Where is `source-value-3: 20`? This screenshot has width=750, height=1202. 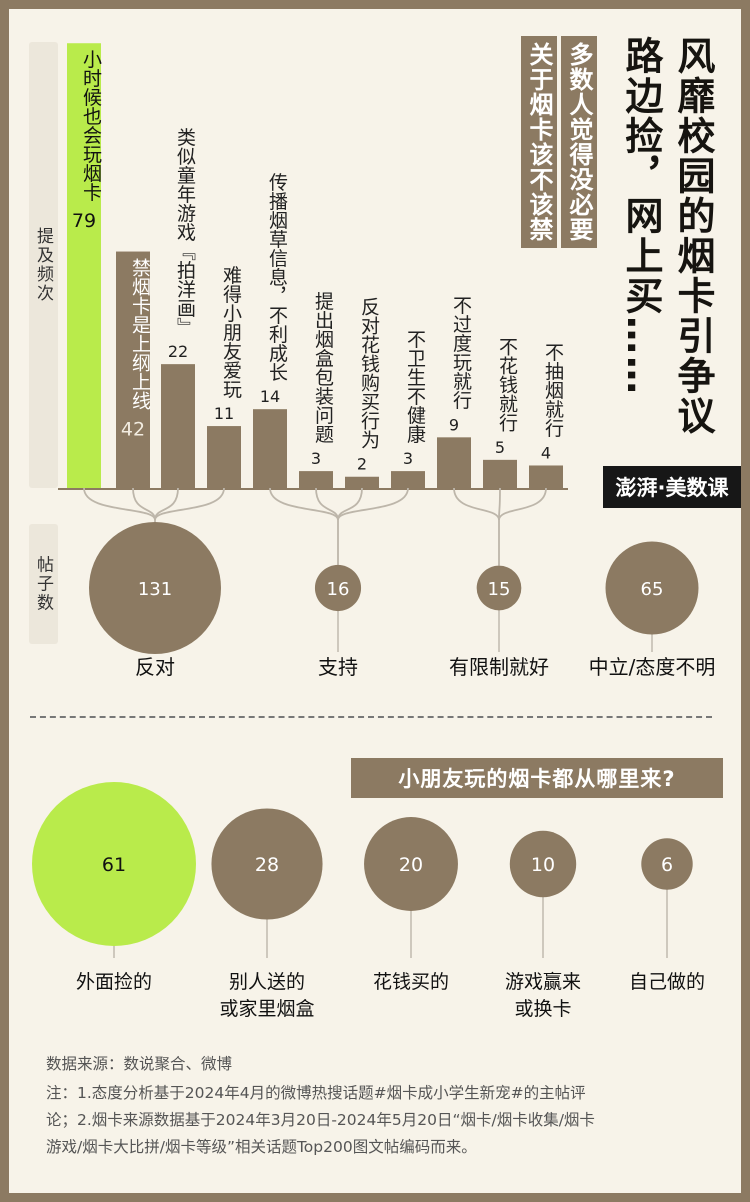 source-value-3: 20 is located at coordinates (411, 865).